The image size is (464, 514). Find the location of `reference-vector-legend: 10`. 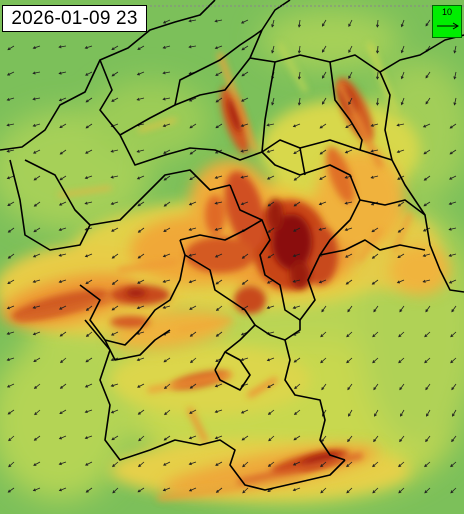

reference-vector-legend: 10 is located at coordinates (447, 21).